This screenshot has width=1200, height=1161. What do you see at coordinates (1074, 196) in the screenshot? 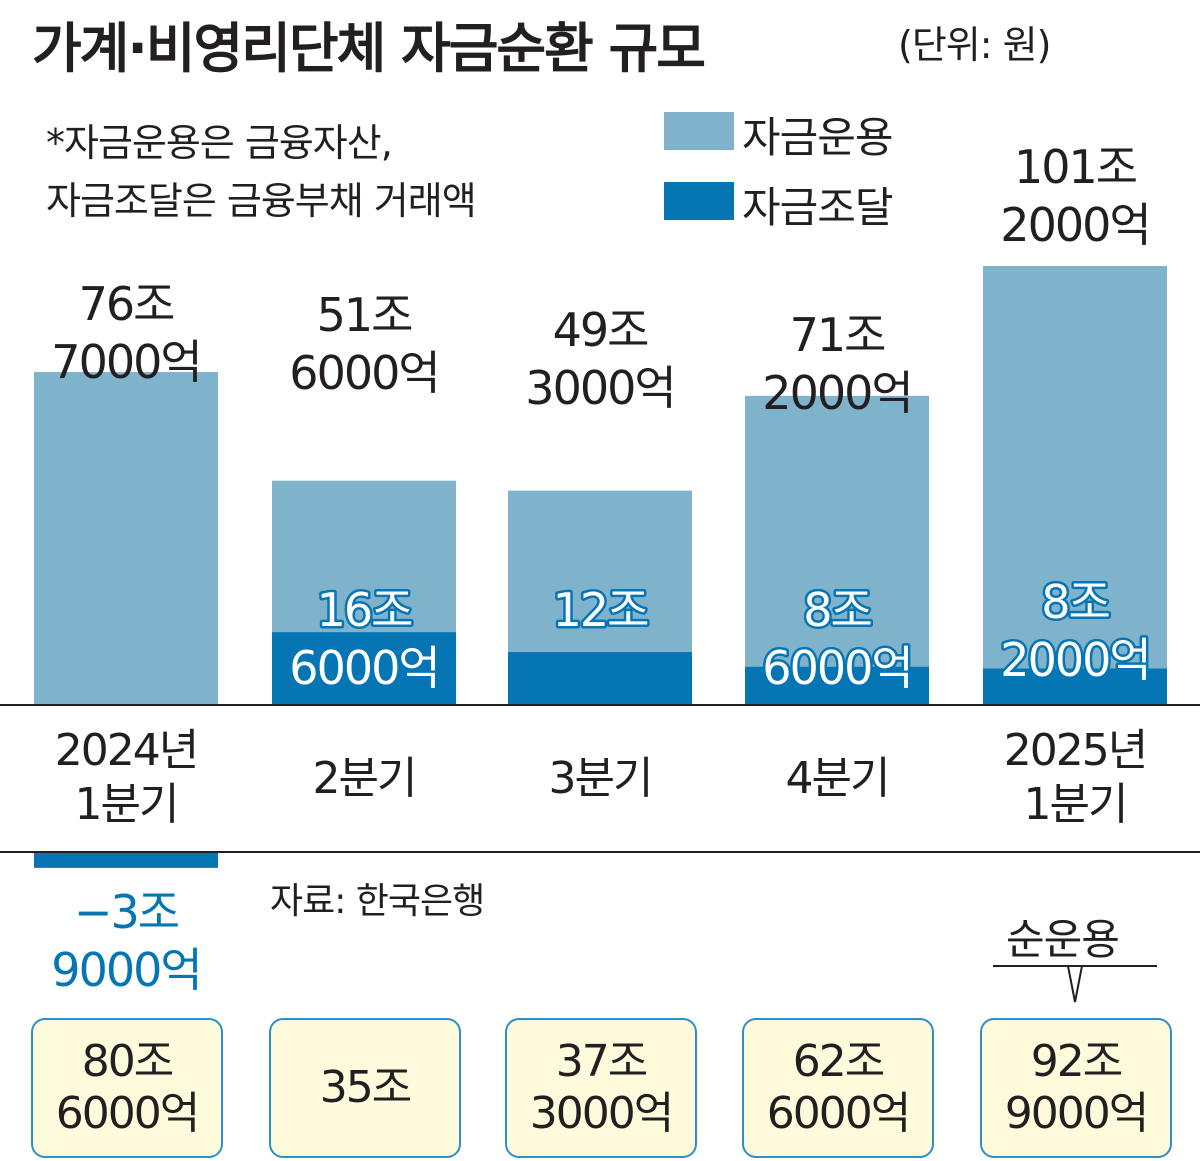
I see `label-allocation: 101조 2000억` at bounding box center [1074, 196].